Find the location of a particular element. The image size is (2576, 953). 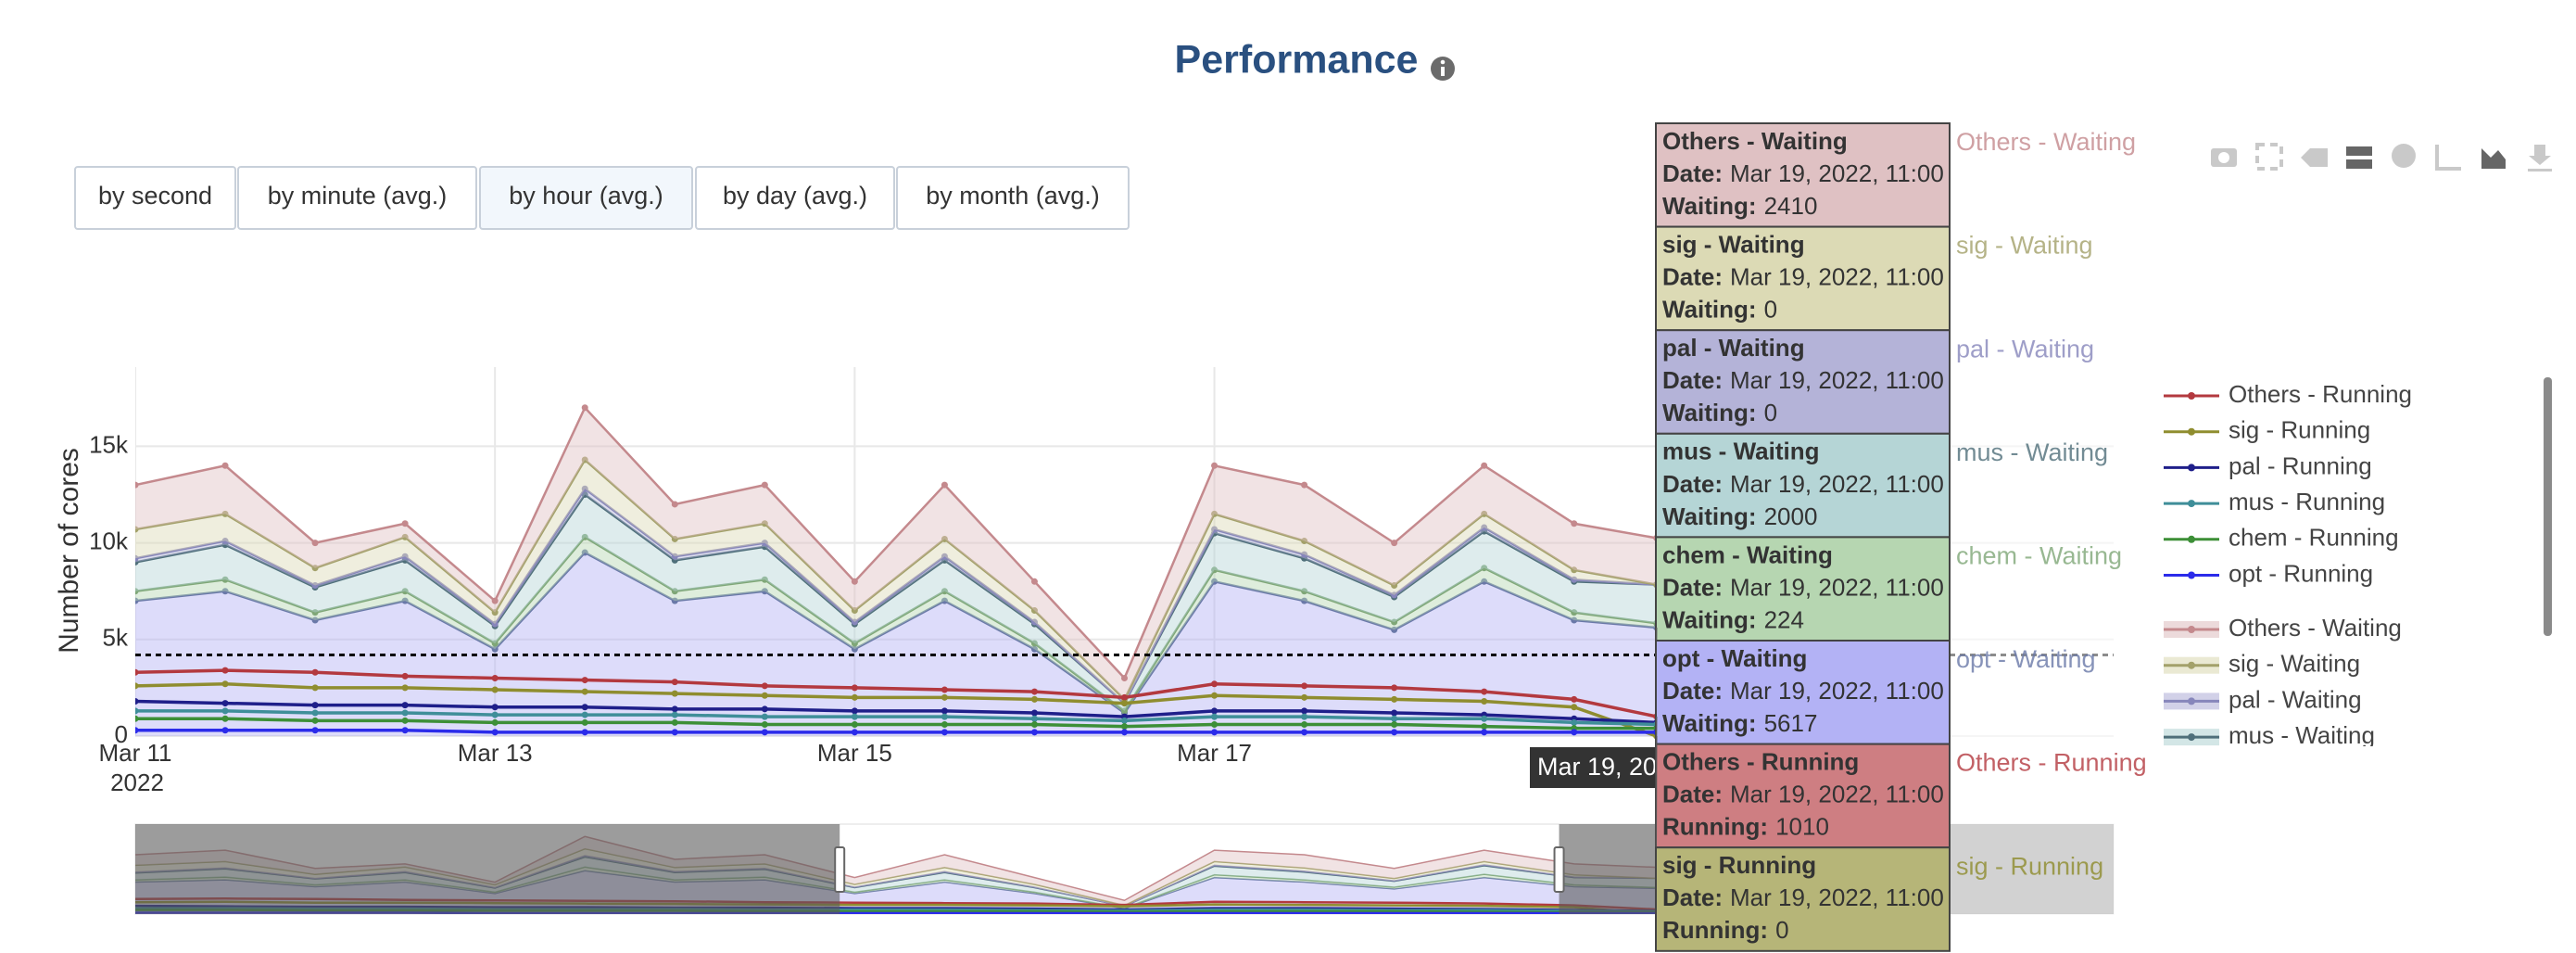

legend-label: Others - Running is located at coordinates (2321, 394).